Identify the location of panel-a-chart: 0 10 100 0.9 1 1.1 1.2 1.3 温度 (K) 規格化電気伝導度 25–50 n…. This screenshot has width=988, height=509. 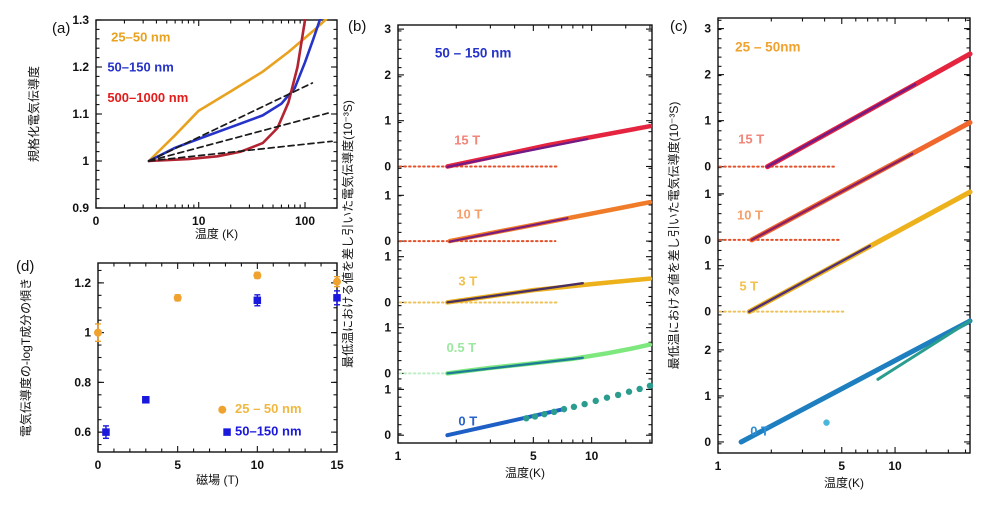
(182, 127).